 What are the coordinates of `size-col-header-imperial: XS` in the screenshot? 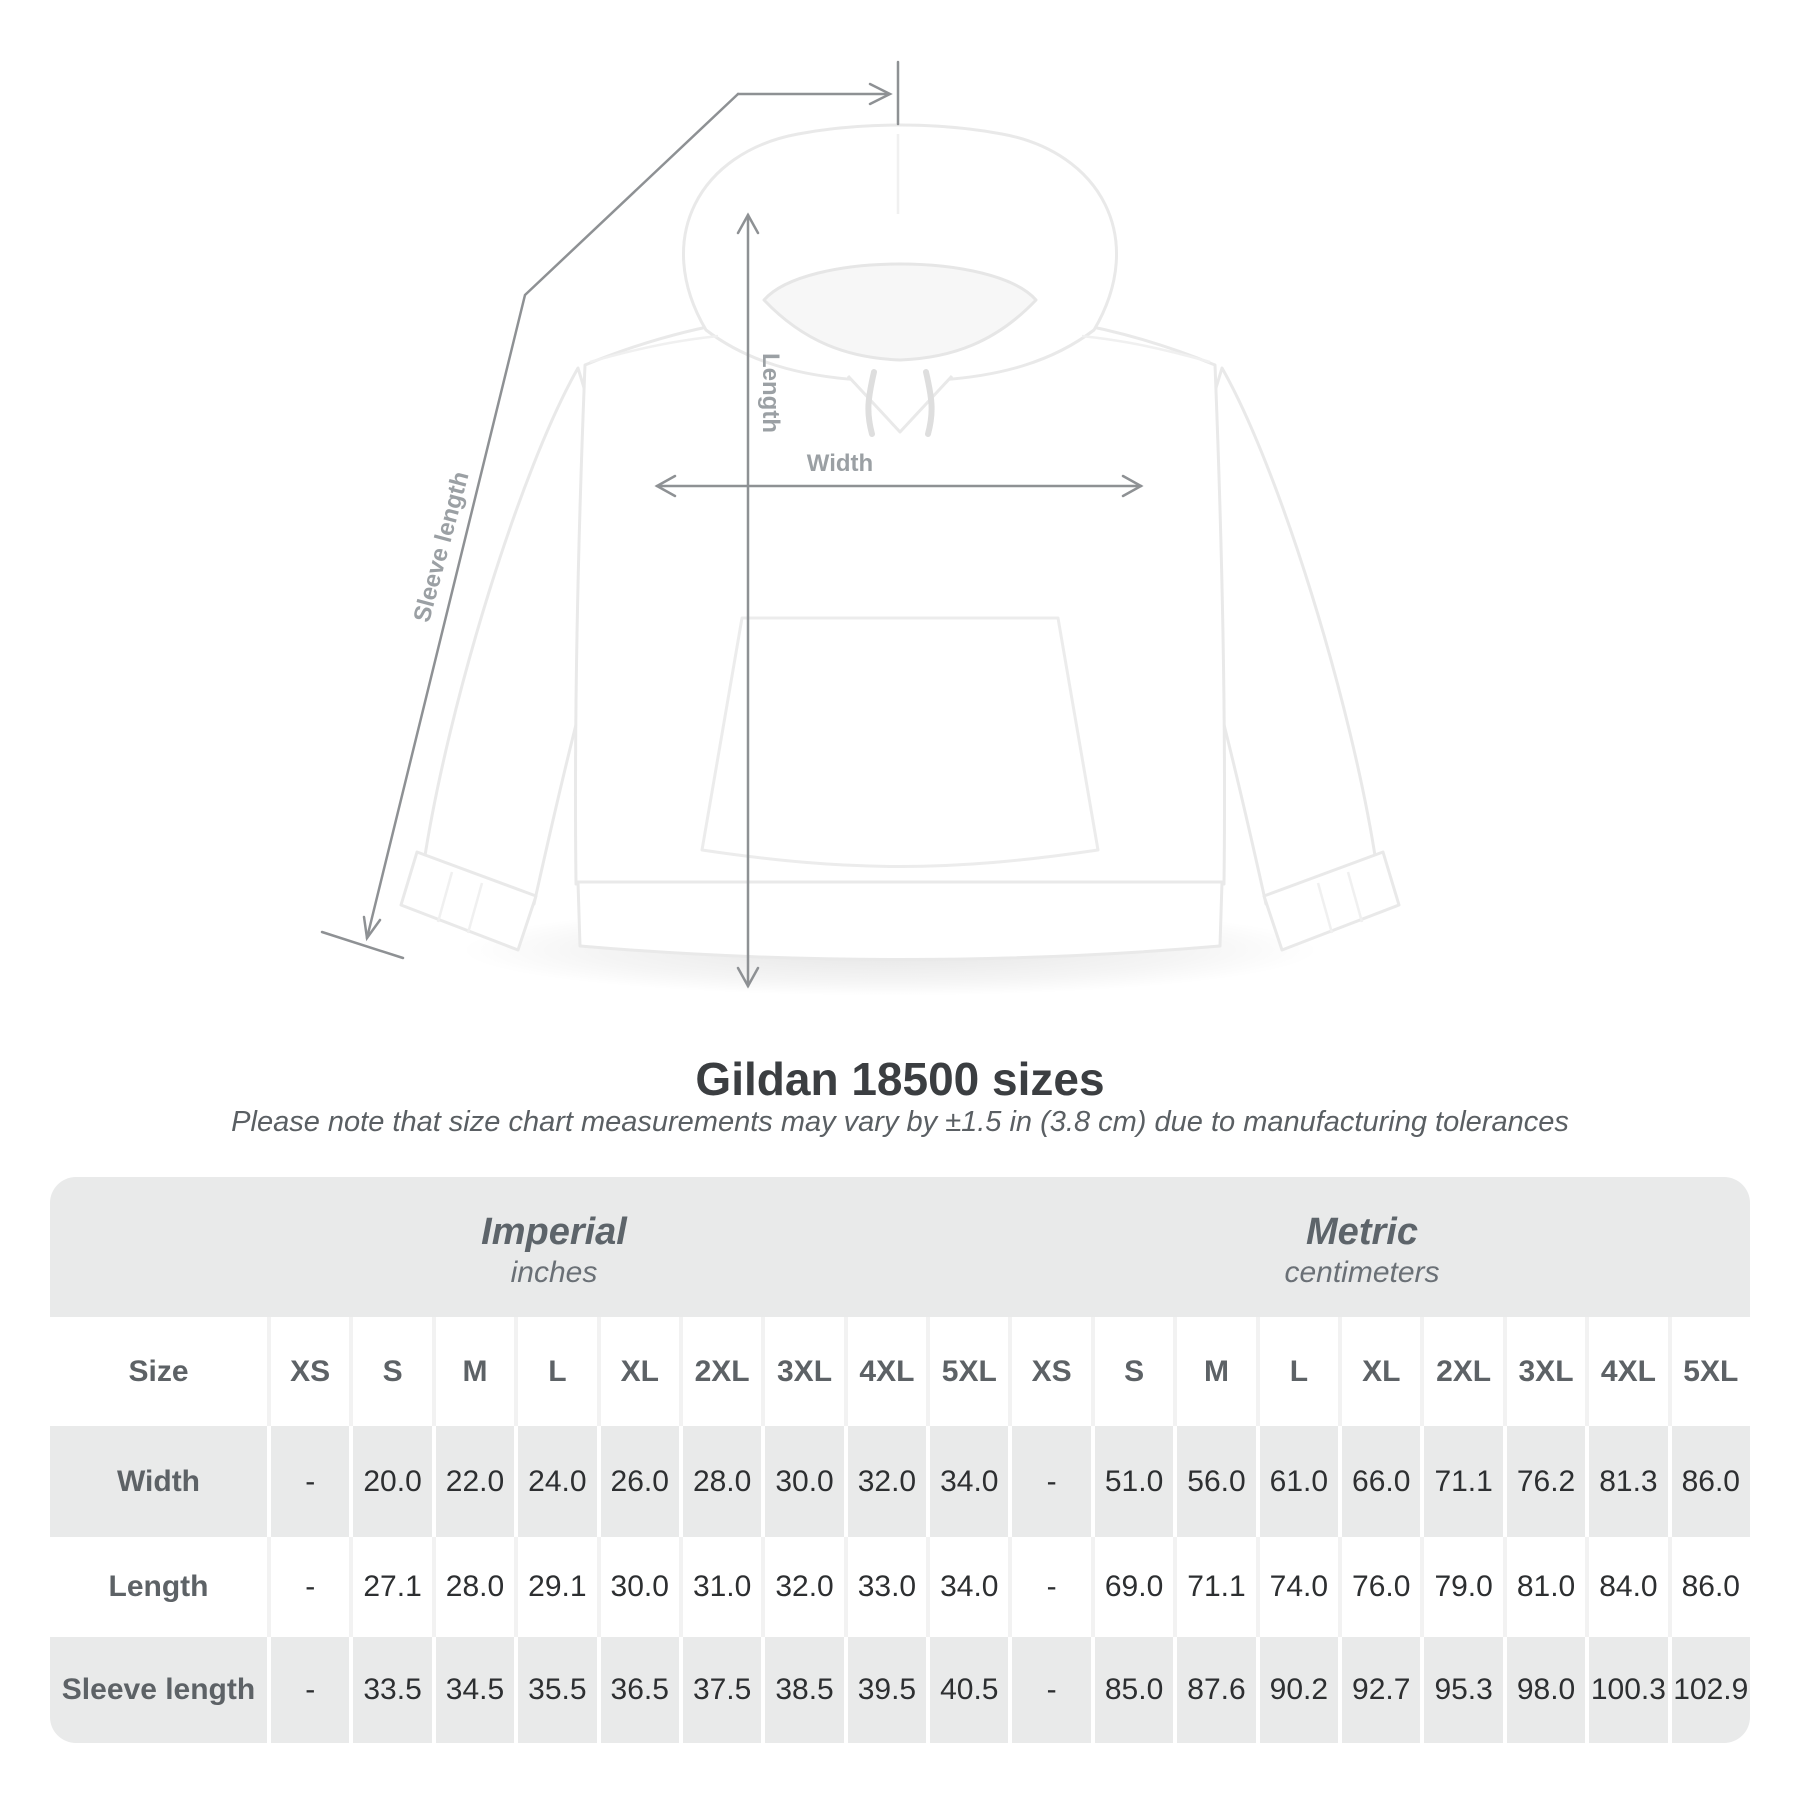 It's located at (308, 1371).